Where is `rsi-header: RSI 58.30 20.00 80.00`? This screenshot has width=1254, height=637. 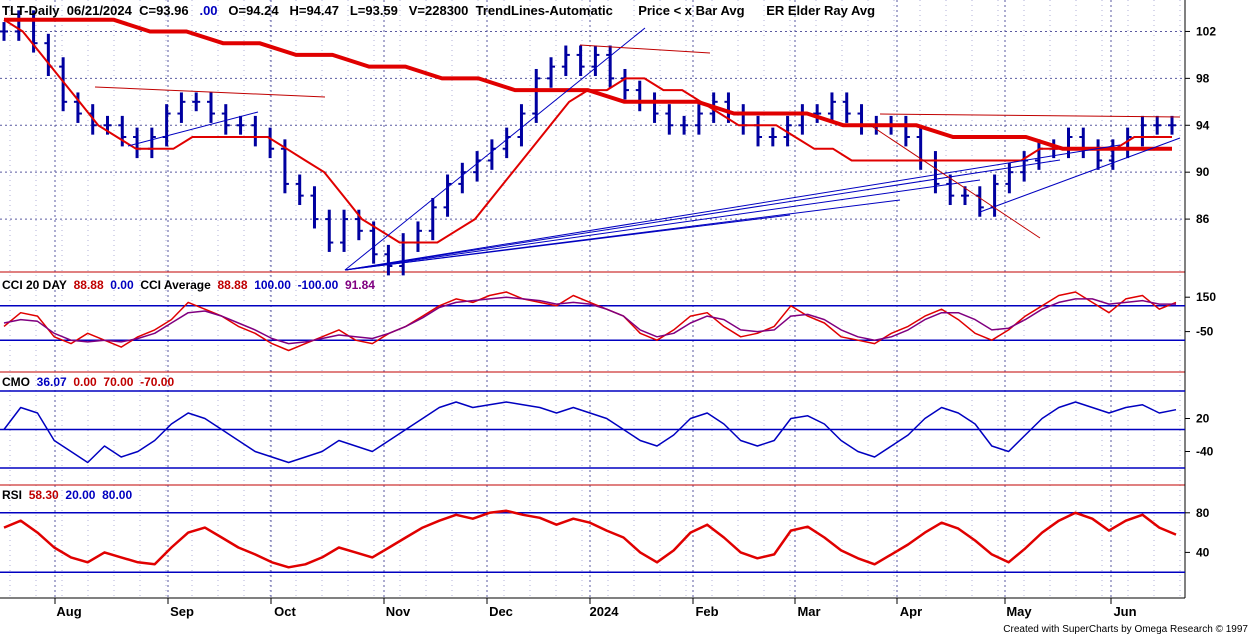 rsi-header: RSI 58.30 20.00 80.00 is located at coordinates (67, 495).